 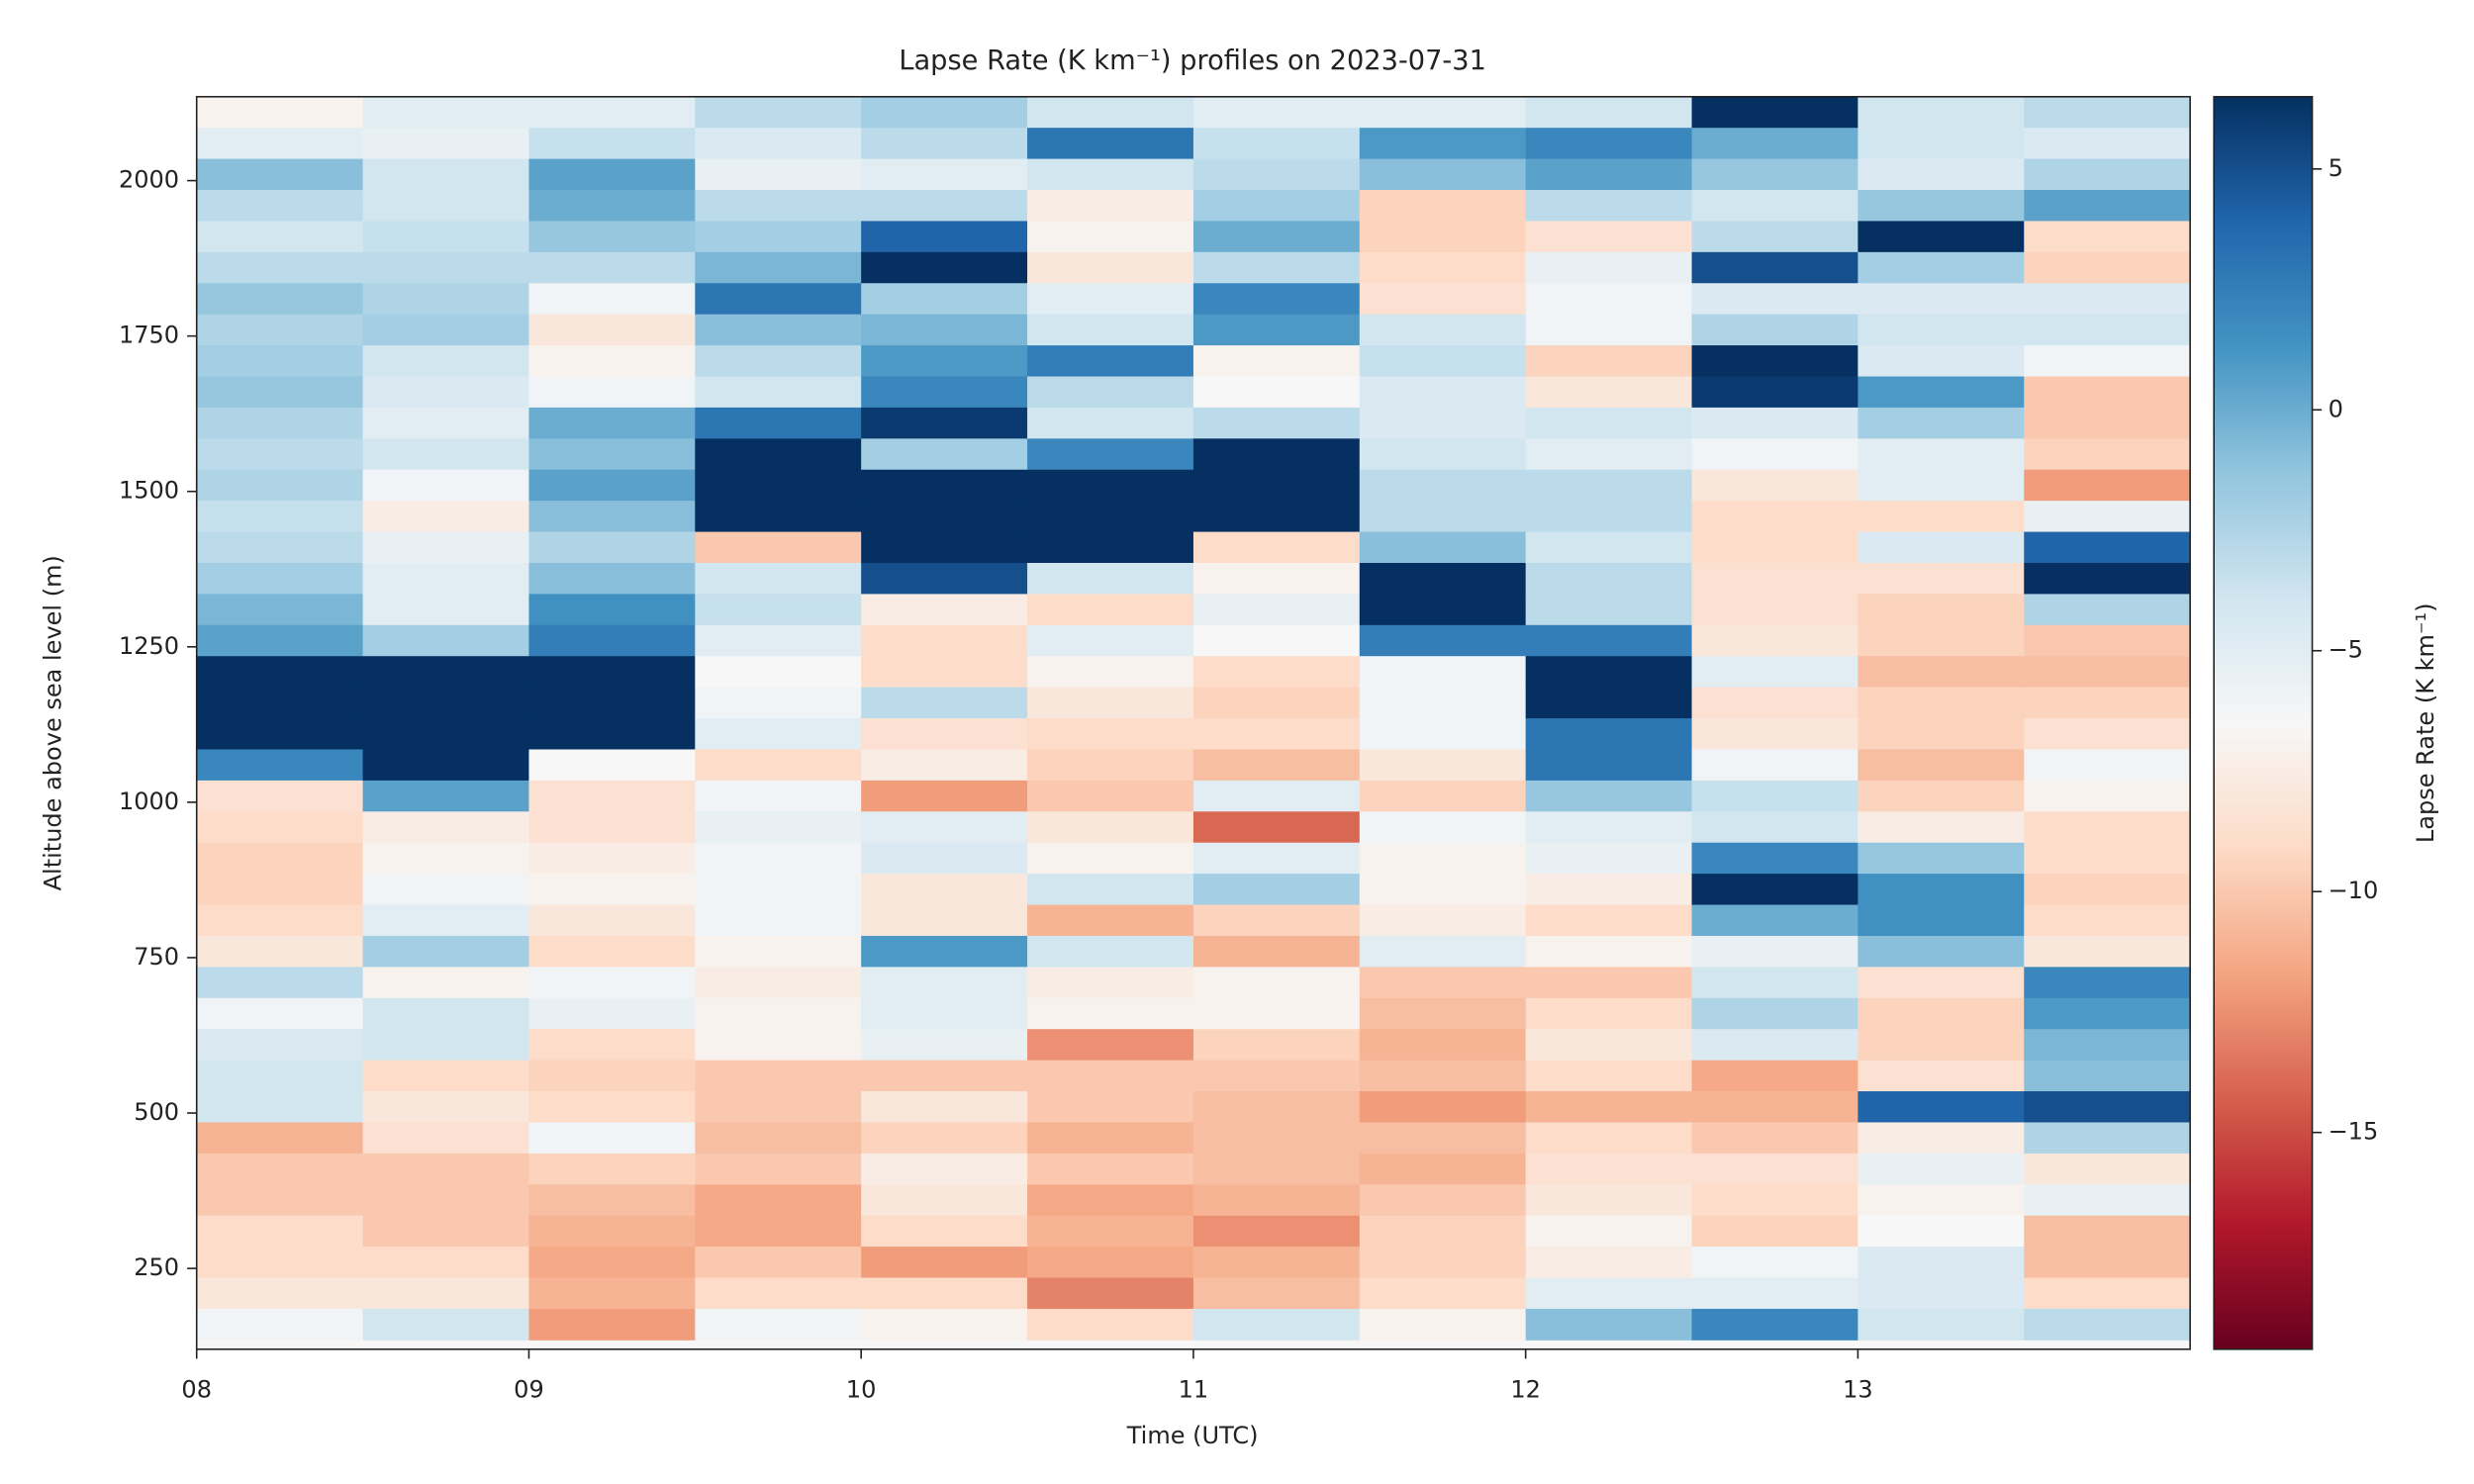 What do you see at coordinates (862, 1389) in the screenshot?
I see `x-tick-label: 10` at bounding box center [862, 1389].